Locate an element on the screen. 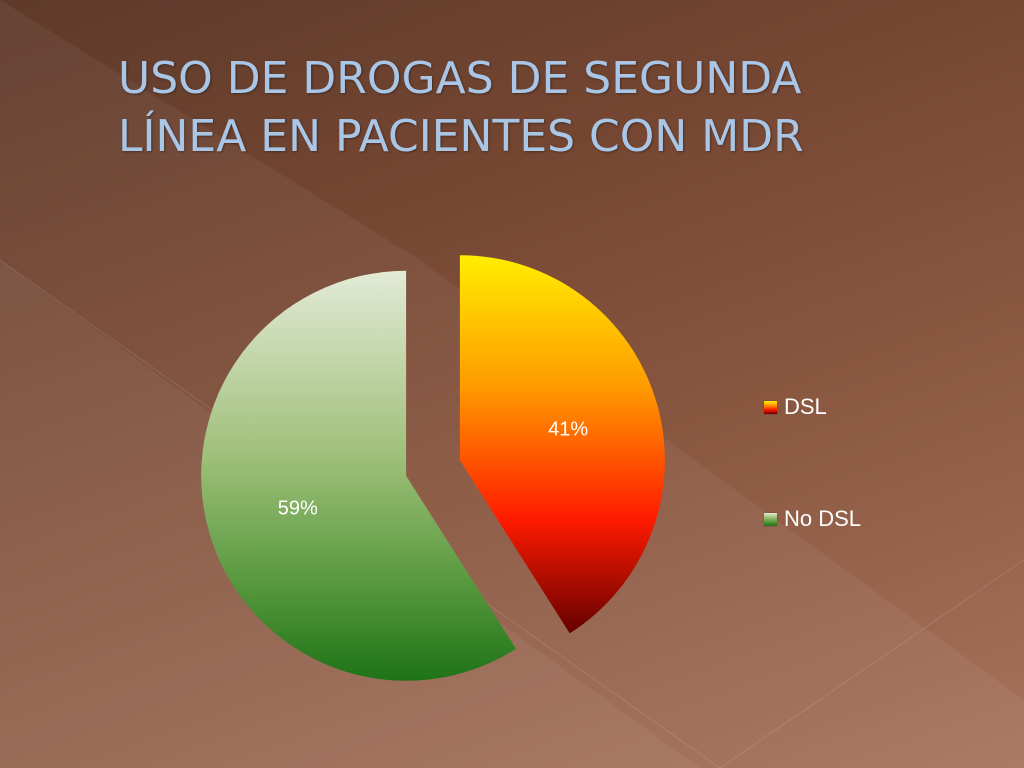 The width and height of the screenshot is (1024, 768). legend-label-no-dsl: No DSL is located at coordinates (823, 518).